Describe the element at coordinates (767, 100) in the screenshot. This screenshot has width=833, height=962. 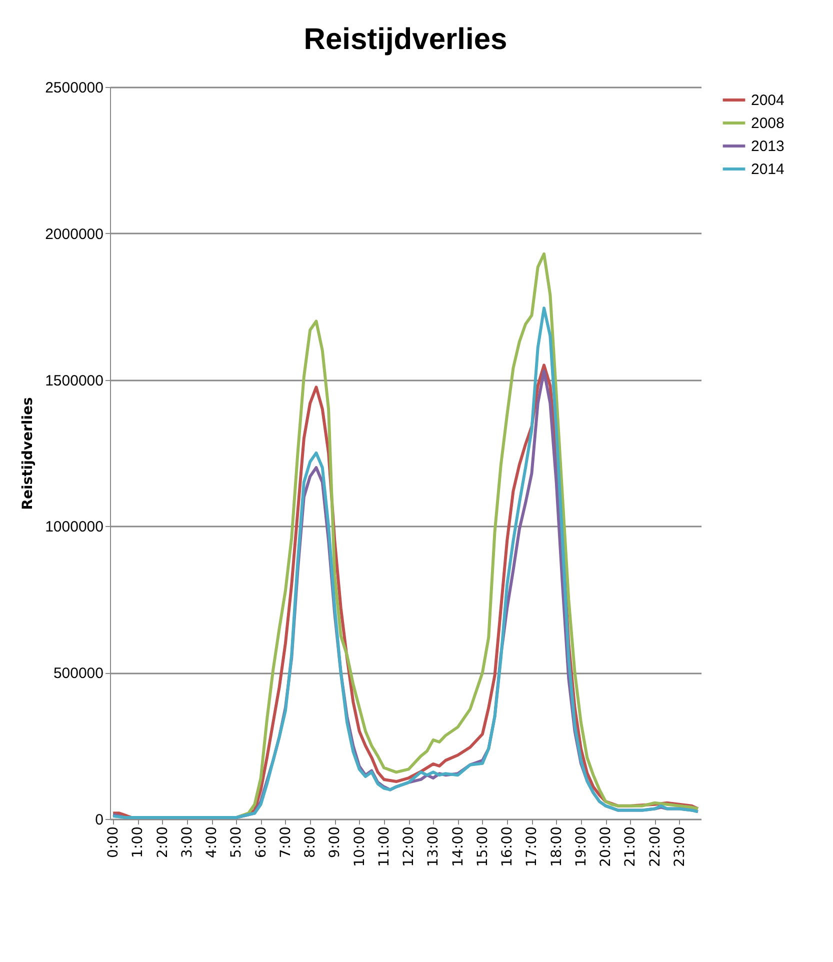
I see `legend-label: 2004` at that location.